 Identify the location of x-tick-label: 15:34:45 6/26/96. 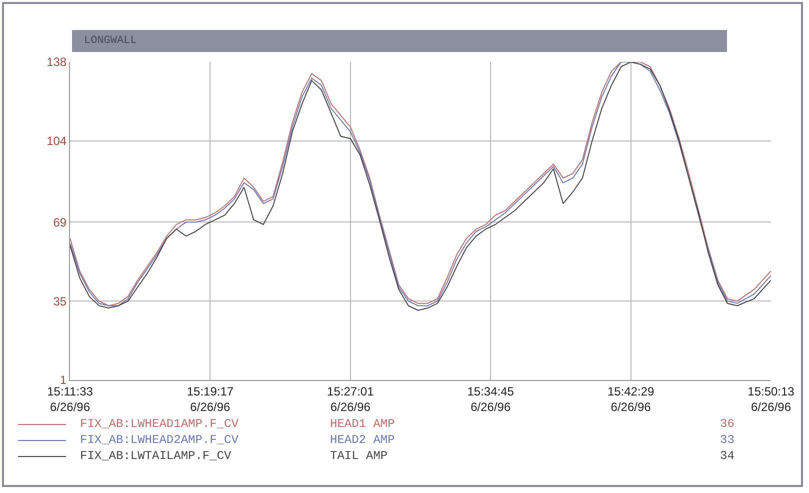
(490, 399).